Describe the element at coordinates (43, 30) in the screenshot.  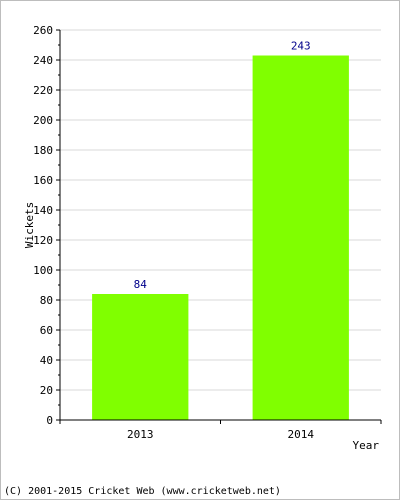
I see `y-tick-label: 260` at that location.